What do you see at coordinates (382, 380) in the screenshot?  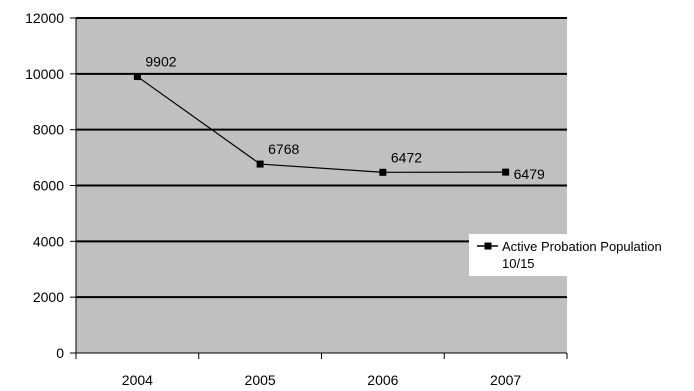 I see `x-tick-label: 2006` at bounding box center [382, 380].